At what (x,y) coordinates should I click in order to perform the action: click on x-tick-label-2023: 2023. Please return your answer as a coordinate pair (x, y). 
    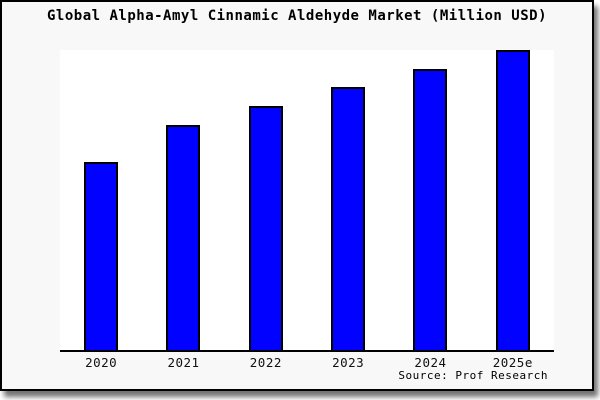
    Looking at the image, I should click on (348, 362).